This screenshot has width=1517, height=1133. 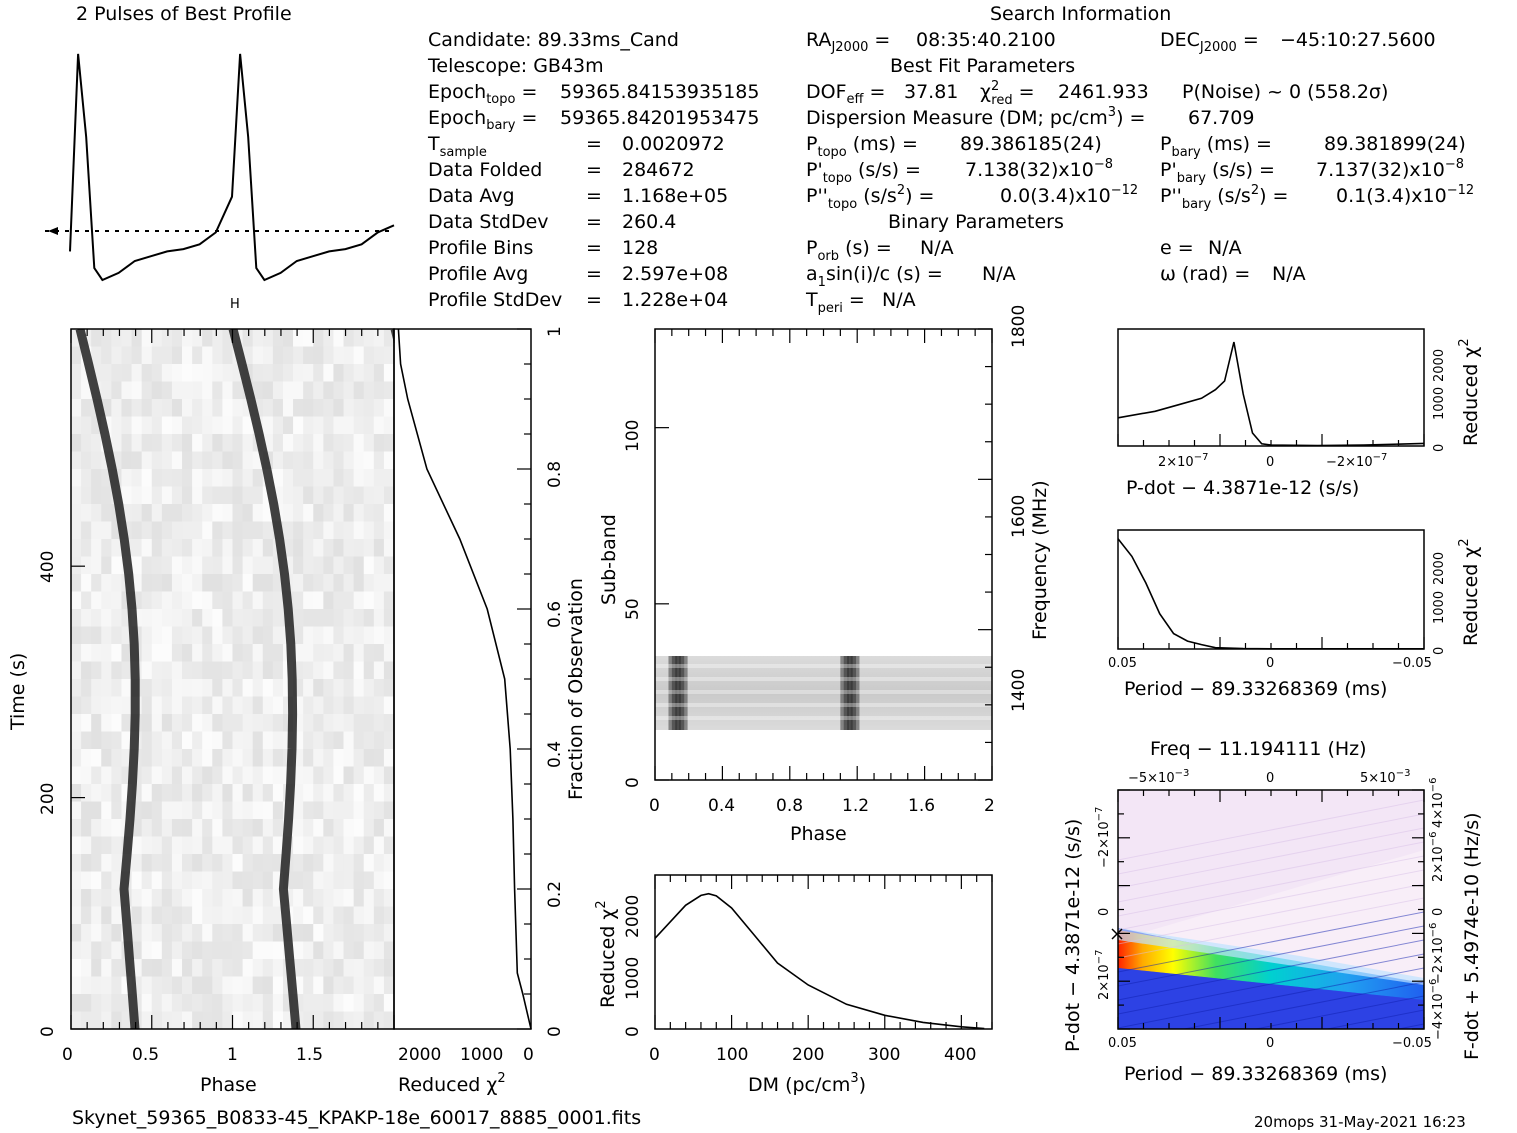 I want to click on pulse-stripe, so click(x=683, y=693).